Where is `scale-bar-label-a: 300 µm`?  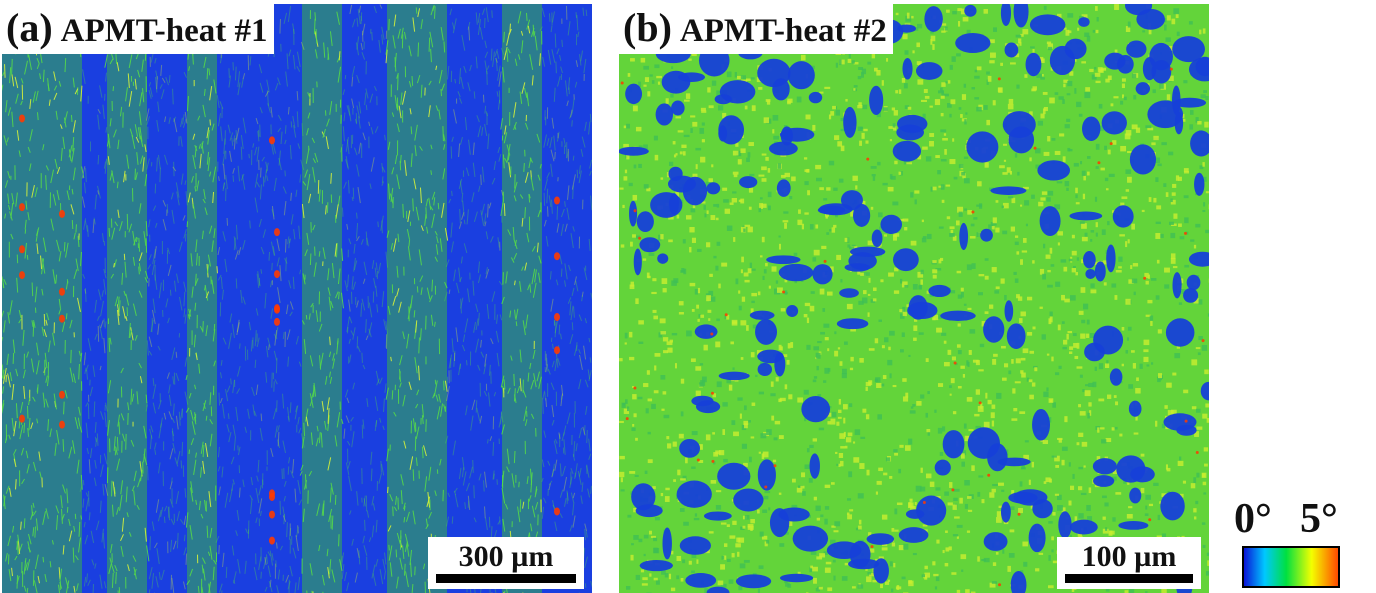
scale-bar-label-a: 300 µm is located at coordinates (506, 556).